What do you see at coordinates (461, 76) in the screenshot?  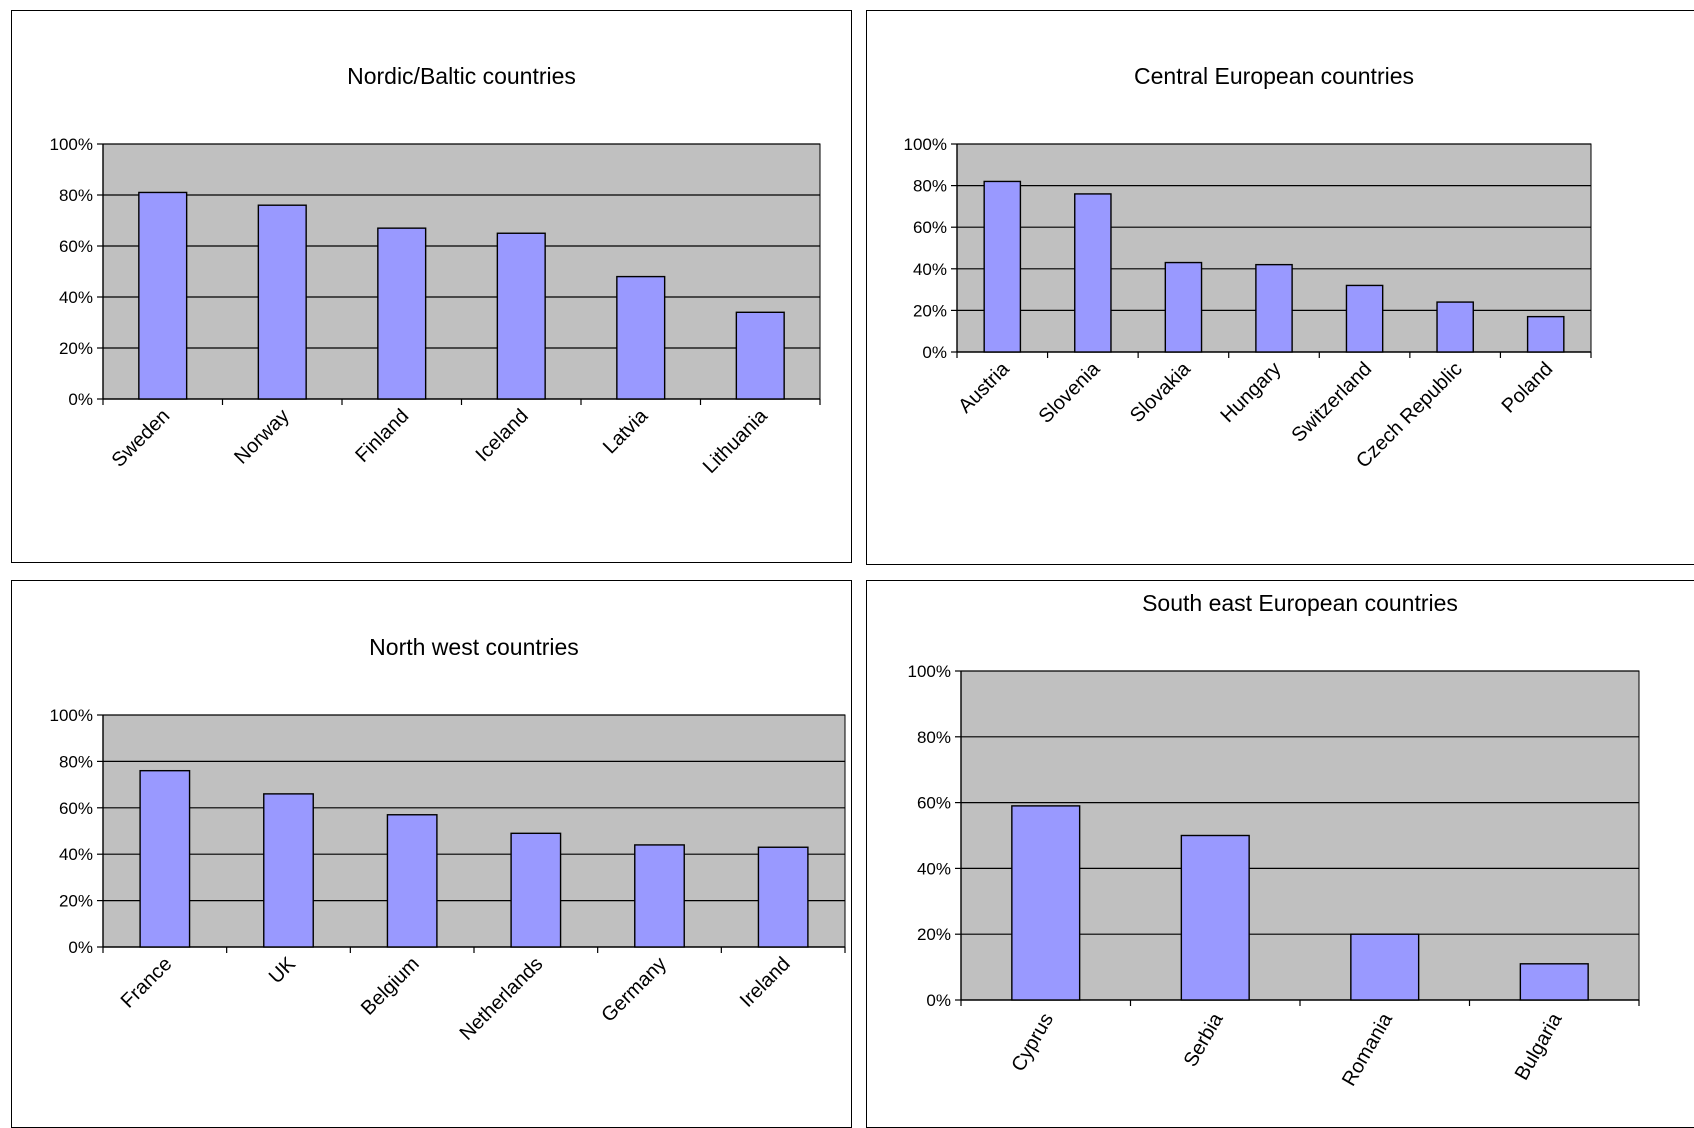 I see `chart-title: Nordic/Baltic countries` at bounding box center [461, 76].